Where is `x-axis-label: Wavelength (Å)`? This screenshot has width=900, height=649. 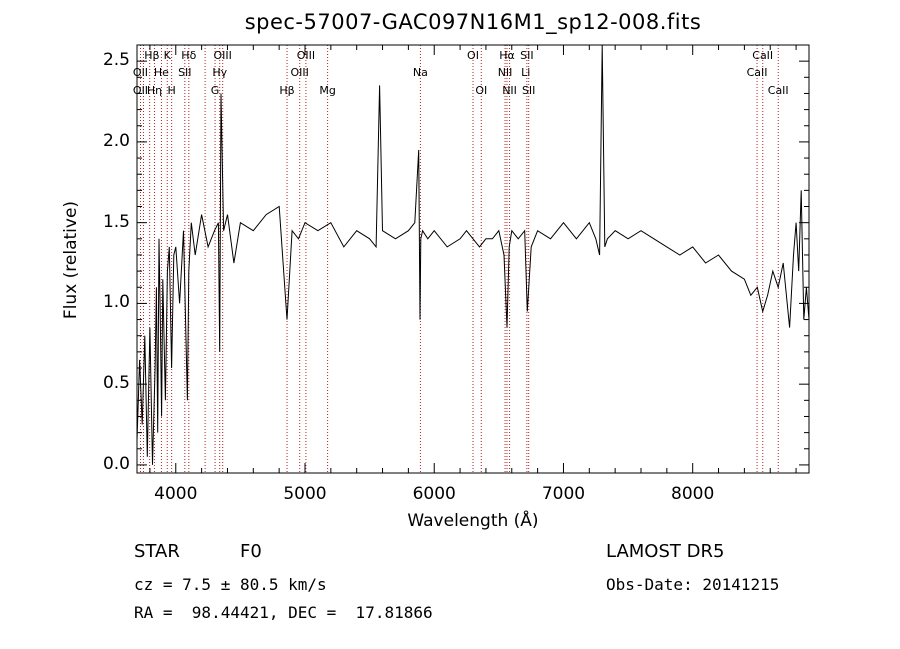 x-axis-label: Wavelength (Å) is located at coordinates (473, 521).